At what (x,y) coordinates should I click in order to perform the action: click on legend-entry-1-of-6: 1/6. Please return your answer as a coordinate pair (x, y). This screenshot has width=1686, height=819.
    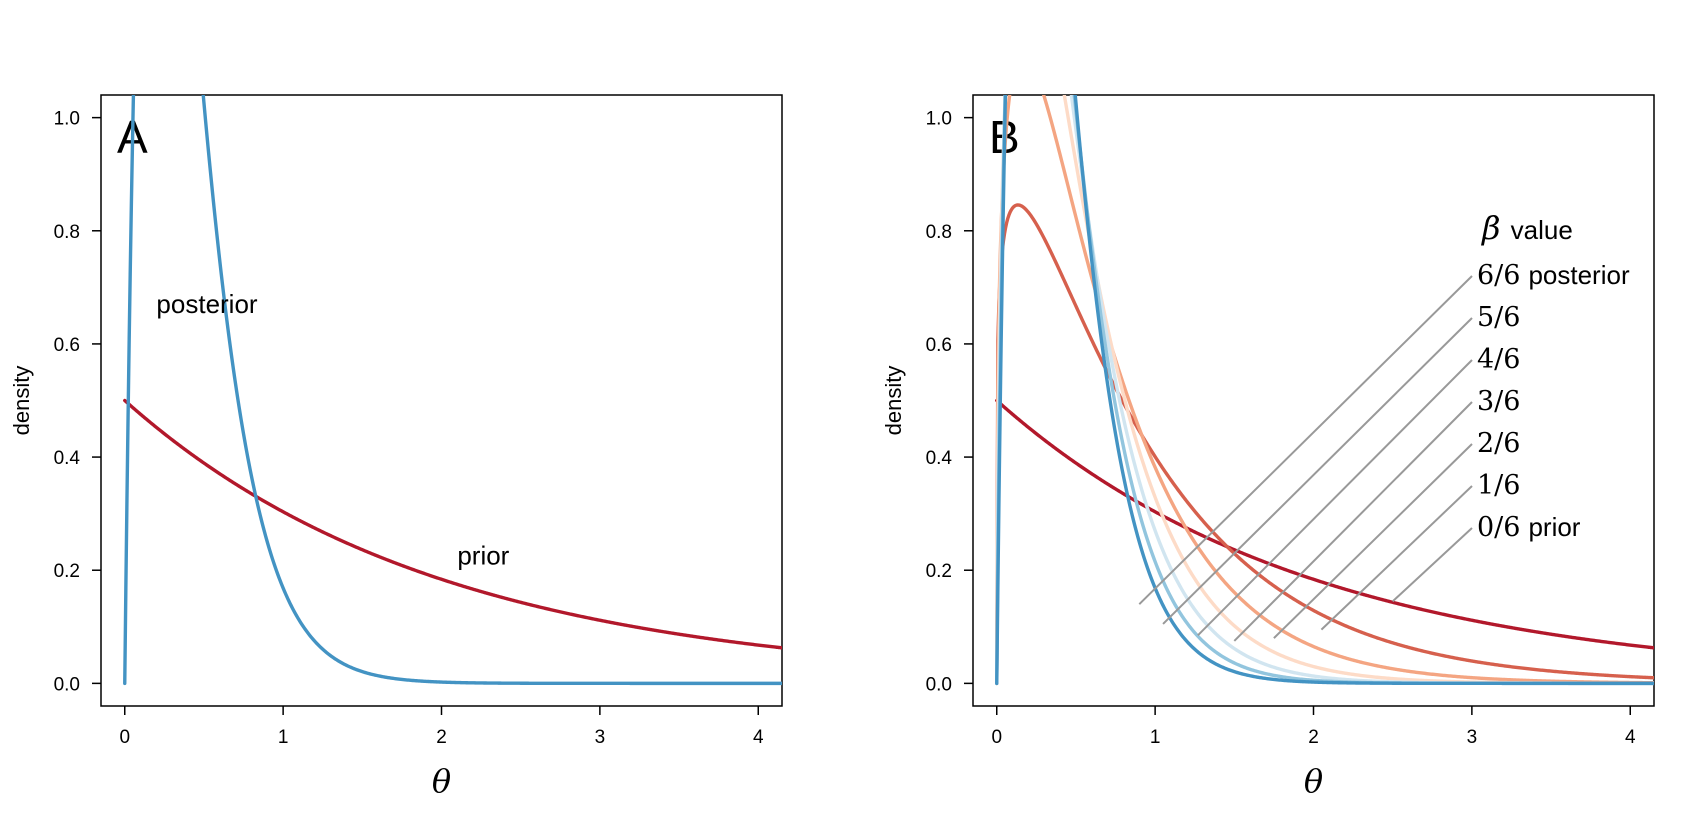
    Looking at the image, I should click on (1498, 485).